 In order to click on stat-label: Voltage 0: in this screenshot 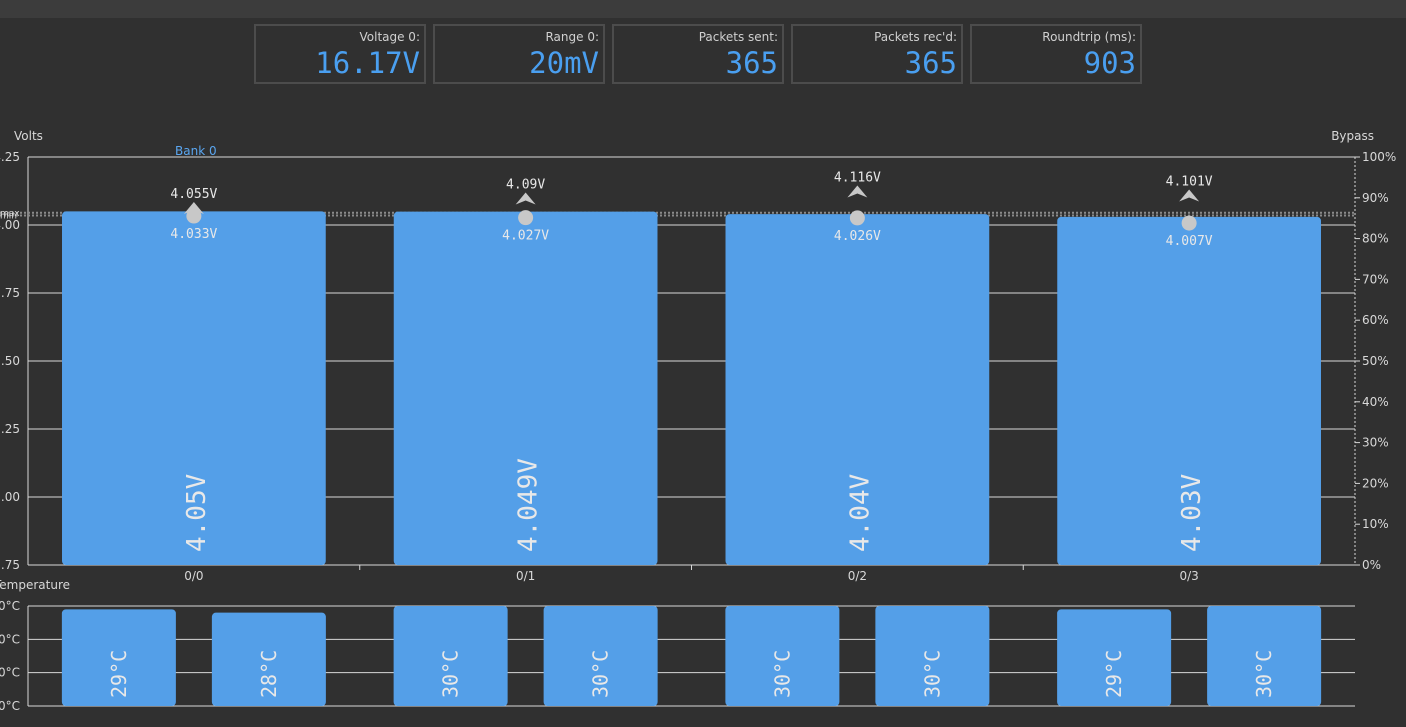, I will do `click(389, 37)`.